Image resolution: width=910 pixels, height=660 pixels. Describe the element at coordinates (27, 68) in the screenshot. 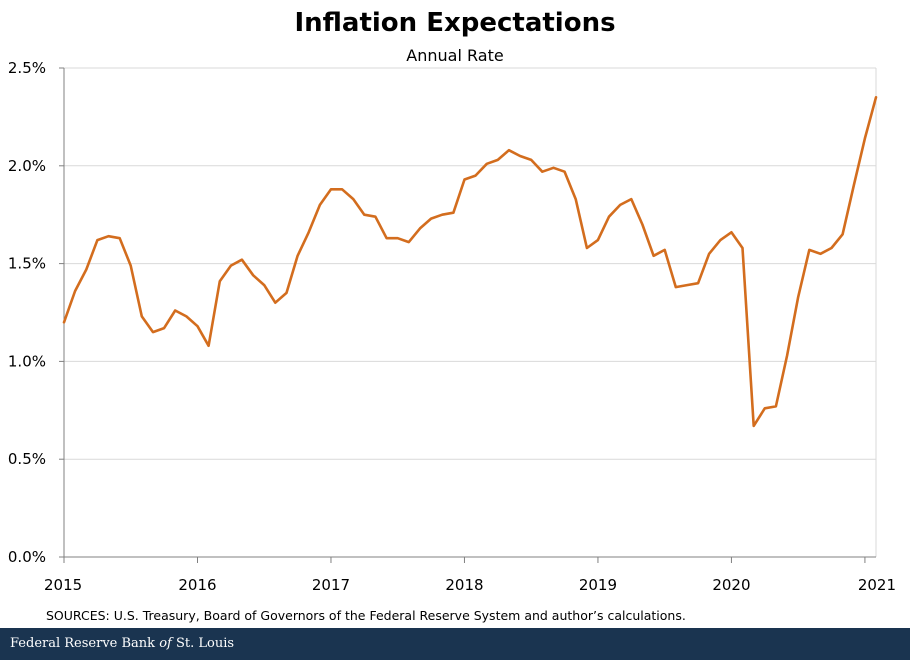

I see `y-tick-label: 2.5%` at that location.